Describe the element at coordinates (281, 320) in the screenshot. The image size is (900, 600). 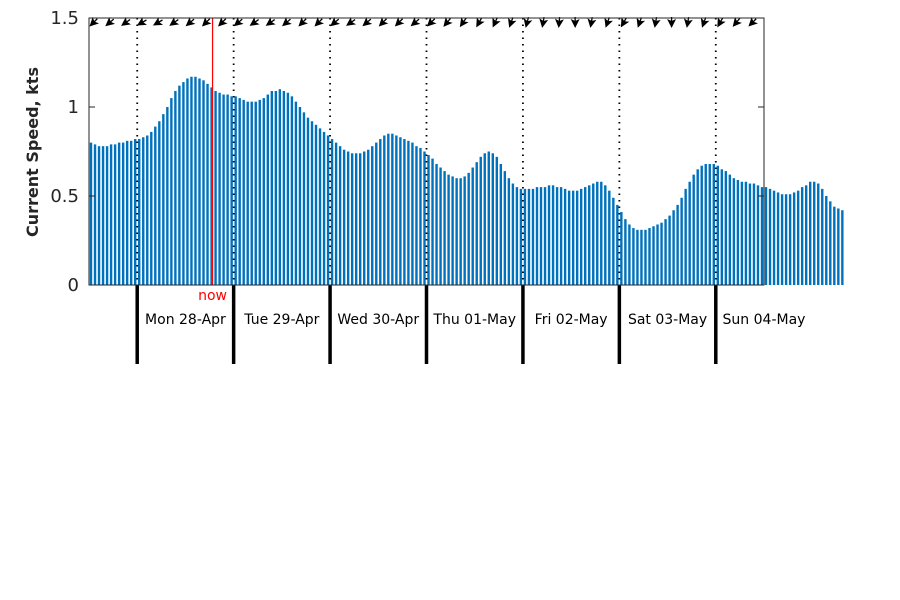
I see `day-label: Tue 29-Apr` at that location.